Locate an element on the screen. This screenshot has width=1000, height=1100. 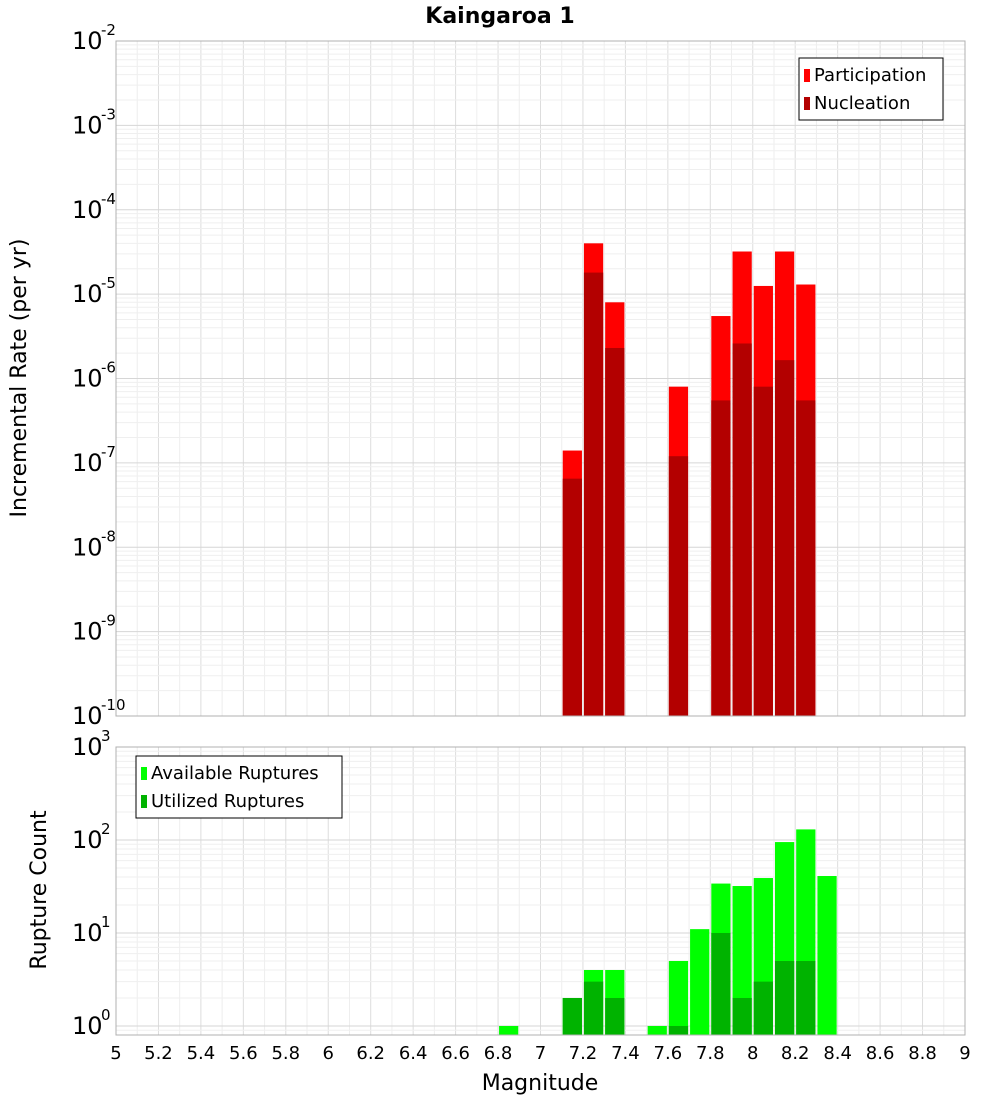
rate-legend: Participation Nucleation is located at coordinates (871, 89).